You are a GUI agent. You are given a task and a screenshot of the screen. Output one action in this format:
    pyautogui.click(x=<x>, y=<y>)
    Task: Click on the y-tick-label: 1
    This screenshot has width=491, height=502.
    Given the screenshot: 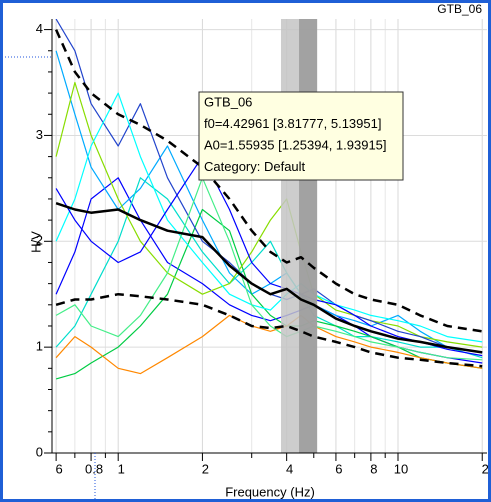 What is the action you would take?
    pyautogui.click(x=39, y=346)
    